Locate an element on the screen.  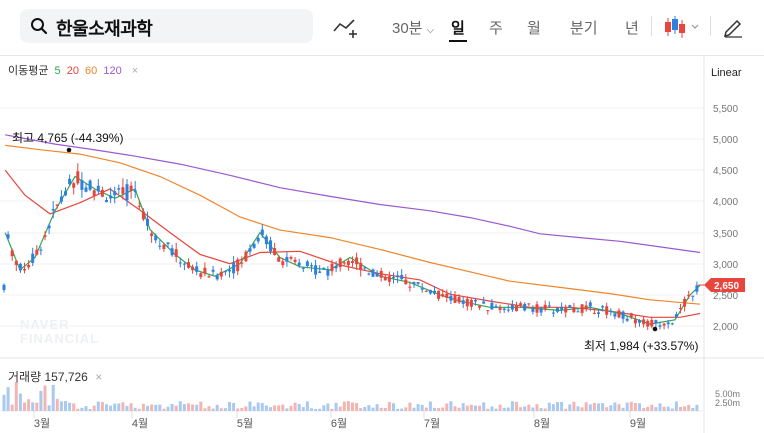
current-price-tag is located at coordinates (724, 285).